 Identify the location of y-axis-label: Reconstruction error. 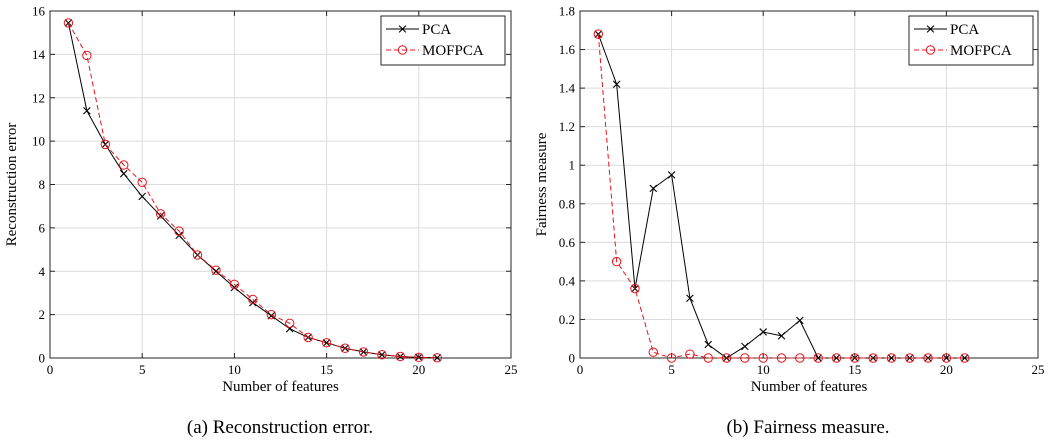
(12, 185).